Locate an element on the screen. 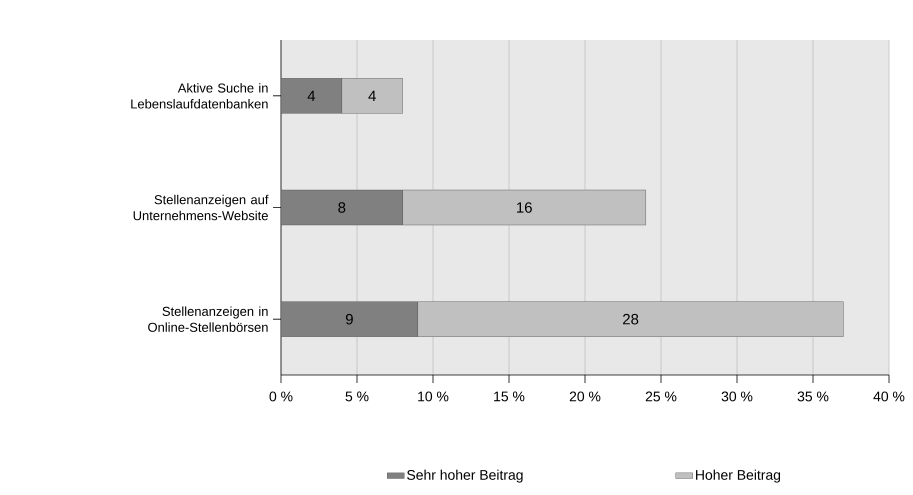  x-tick-label: 10 % is located at coordinates (433, 397).